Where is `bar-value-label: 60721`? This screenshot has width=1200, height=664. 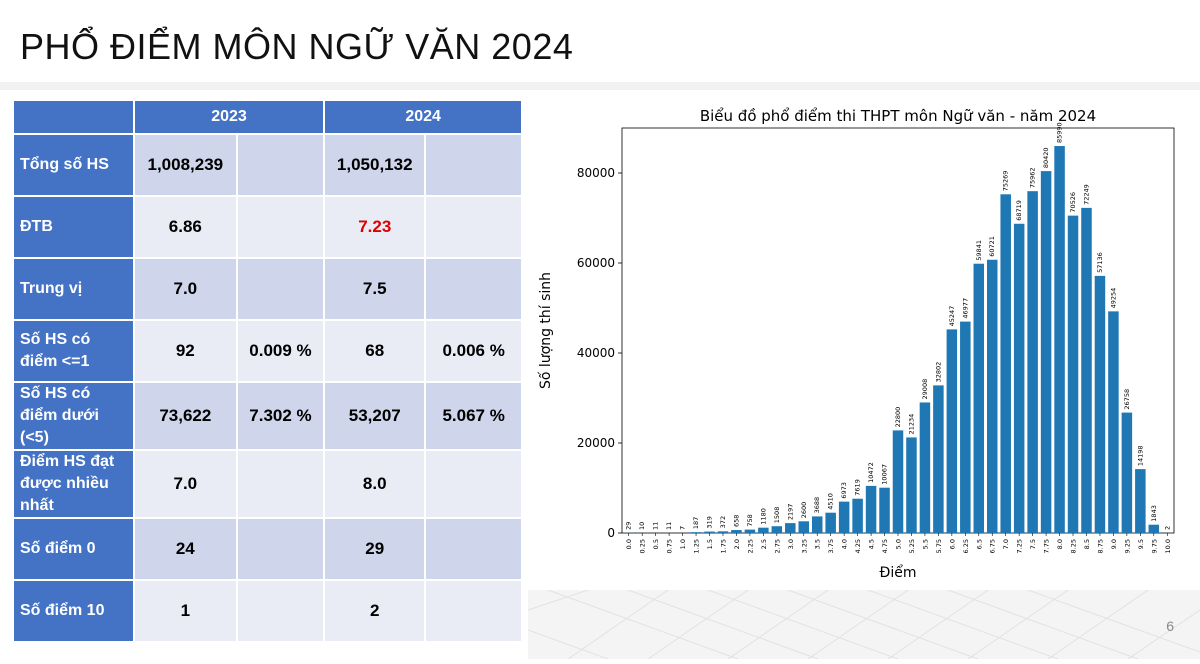 bar-value-label: 60721 is located at coordinates (992, 246).